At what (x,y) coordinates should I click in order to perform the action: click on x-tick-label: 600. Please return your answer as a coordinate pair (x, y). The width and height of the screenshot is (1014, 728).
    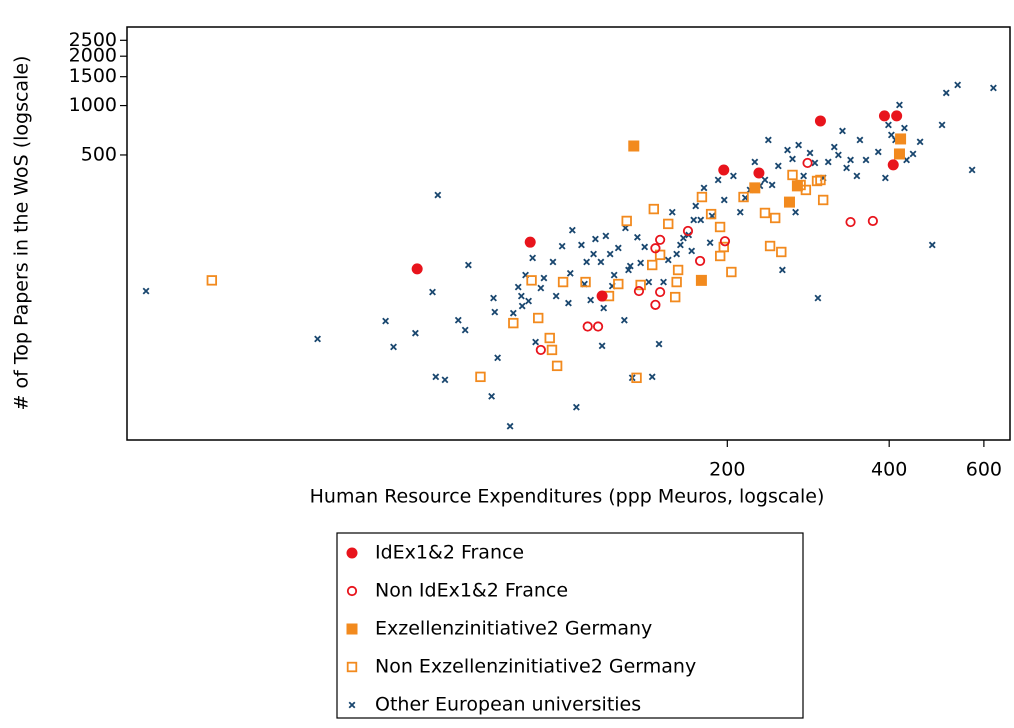
    Looking at the image, I should click on (984, 470).